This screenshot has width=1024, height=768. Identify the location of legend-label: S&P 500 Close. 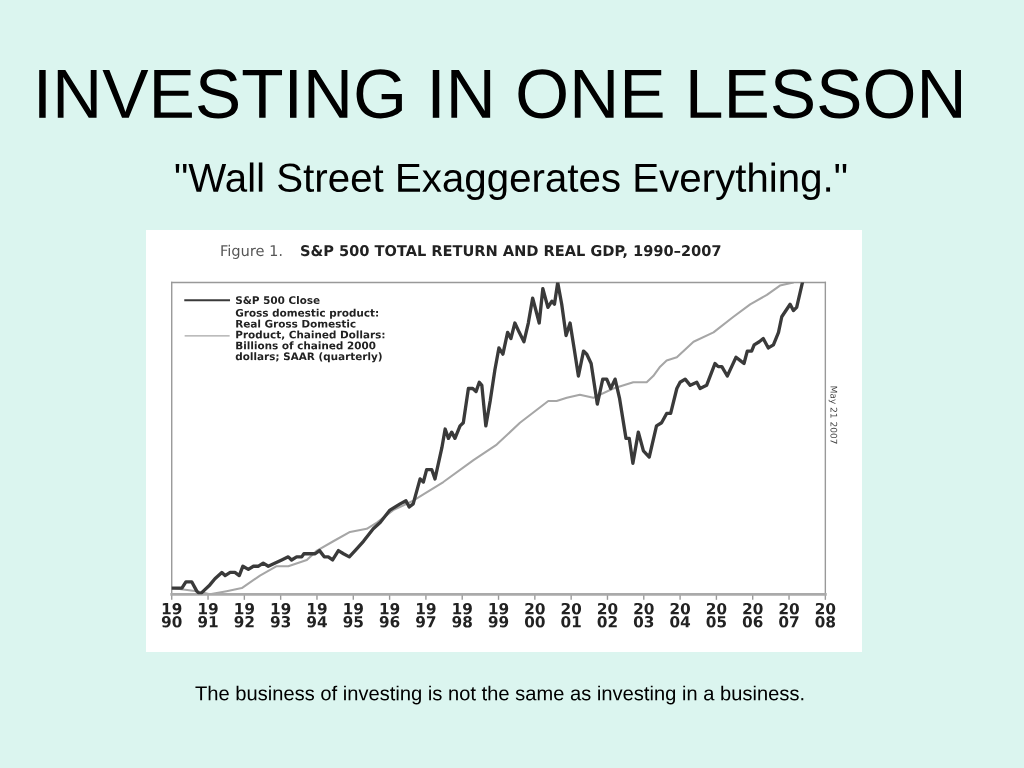
(278, 300).